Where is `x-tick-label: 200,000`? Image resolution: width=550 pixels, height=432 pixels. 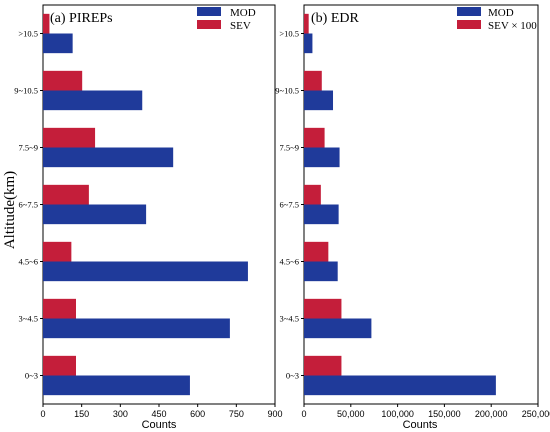
x-tick-label: 200,000 is located at coordinates (491, 414).